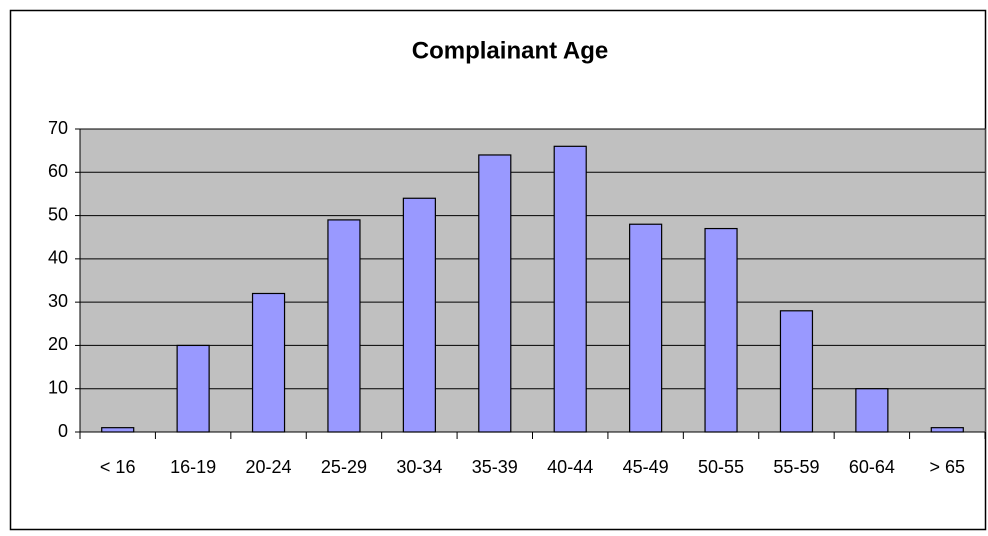 Image resolution: width=988 pixels, height=536 pixels. I want to click on x-tick-label: 45-49, so click(646, 467).